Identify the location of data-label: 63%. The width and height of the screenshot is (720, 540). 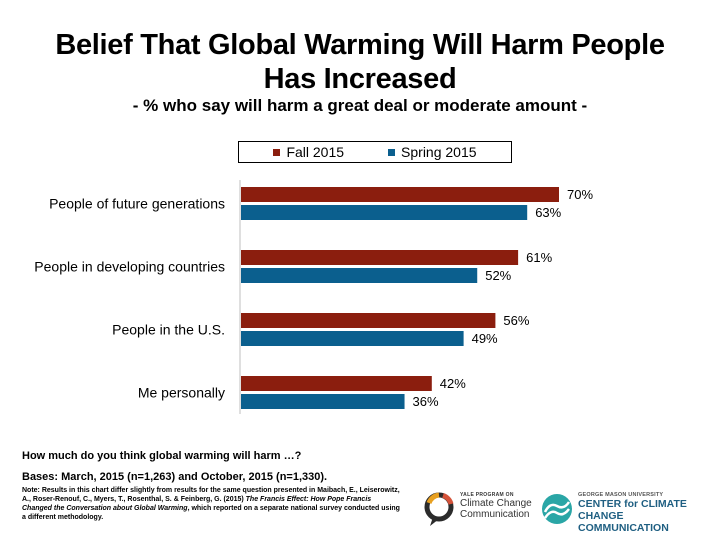
(548, 212).